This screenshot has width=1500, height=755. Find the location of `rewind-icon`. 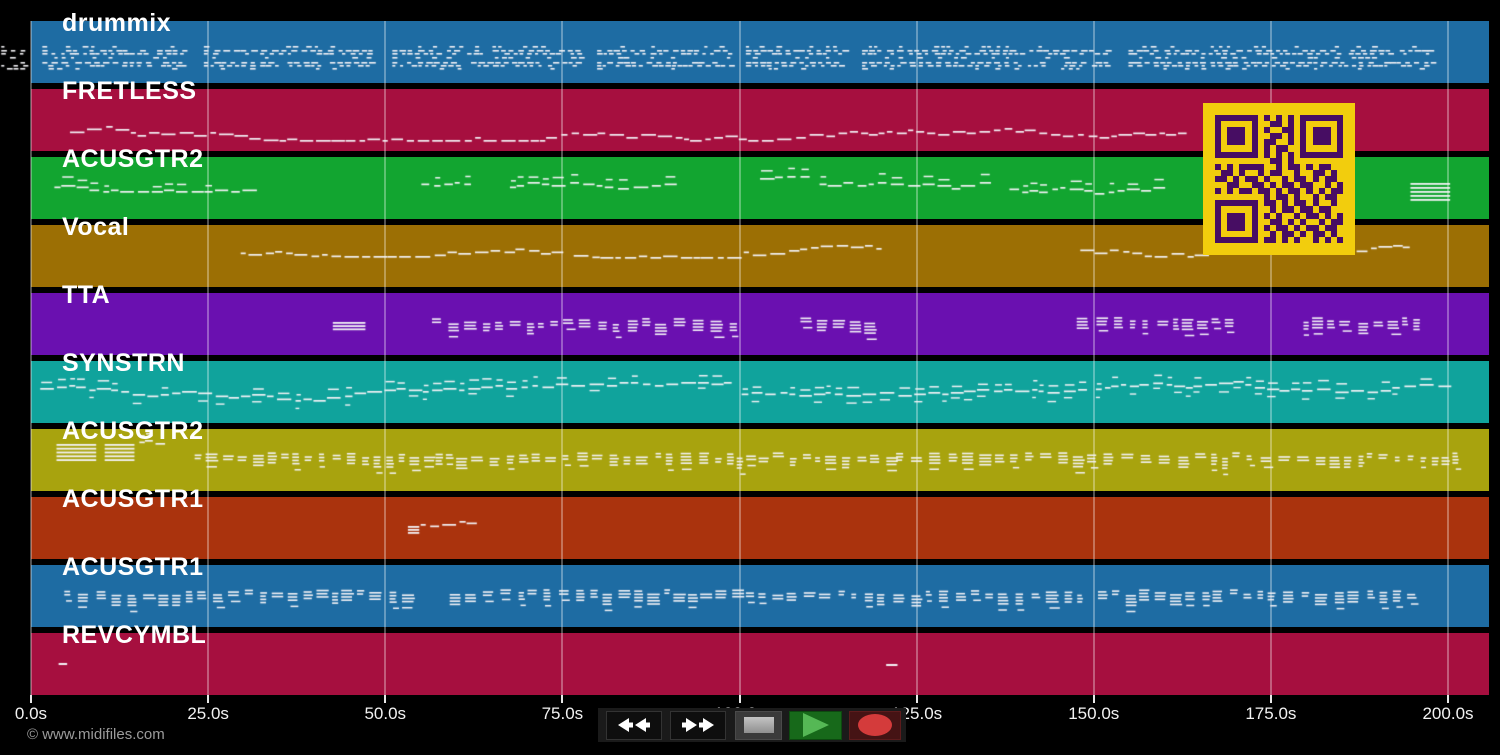

rewind-icon is located at coordinates (634, 725).